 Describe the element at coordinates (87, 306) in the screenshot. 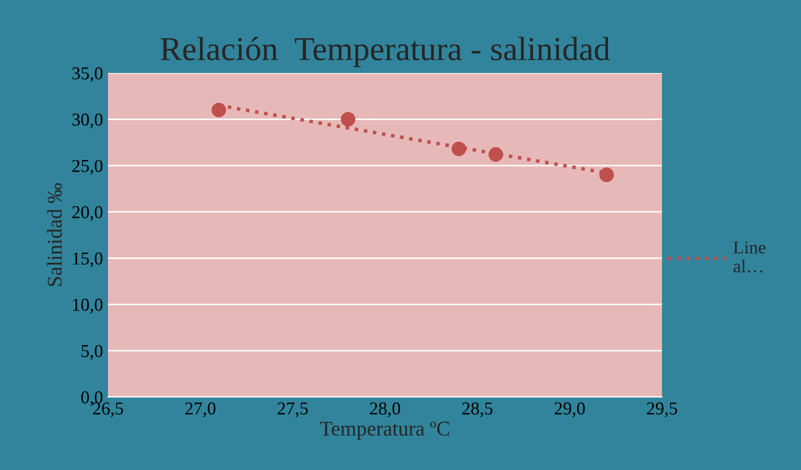

I see `y-tick-label: 10,0` at that location.